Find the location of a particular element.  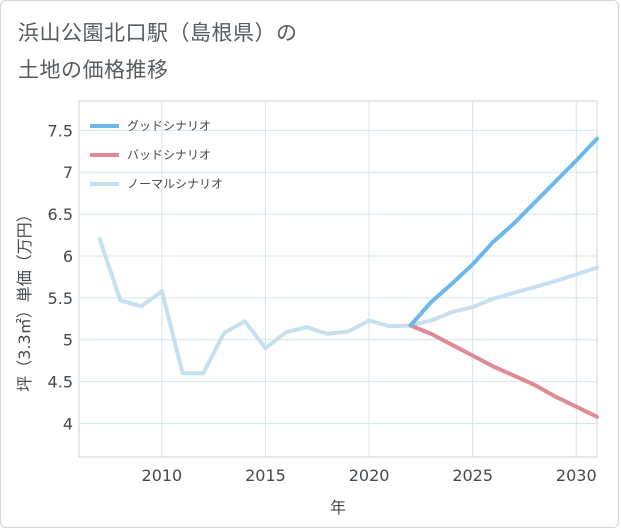

legend-label: バッドシナリオ is located at coordinates (169, 155).